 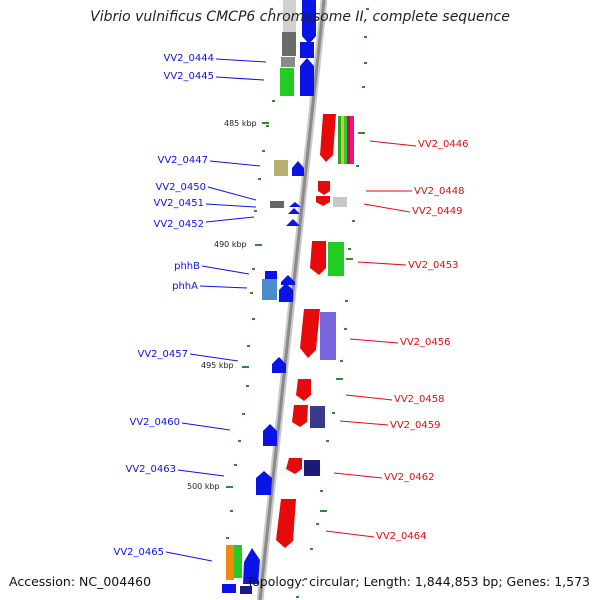 What do you see at coordinates (139, 552) in the screenshot?
I see `gene-label-vv2-0465: VV2_0465` at bounding box center [139, 552].